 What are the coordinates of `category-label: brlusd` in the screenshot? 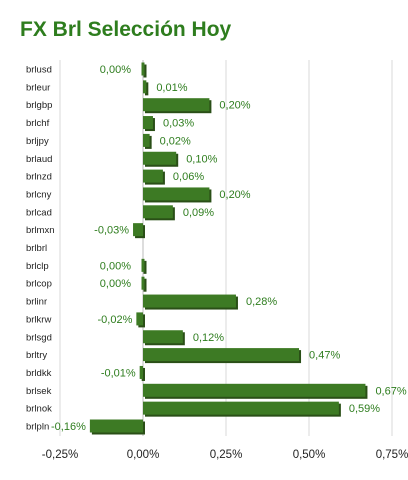 It's located at (39, 70).